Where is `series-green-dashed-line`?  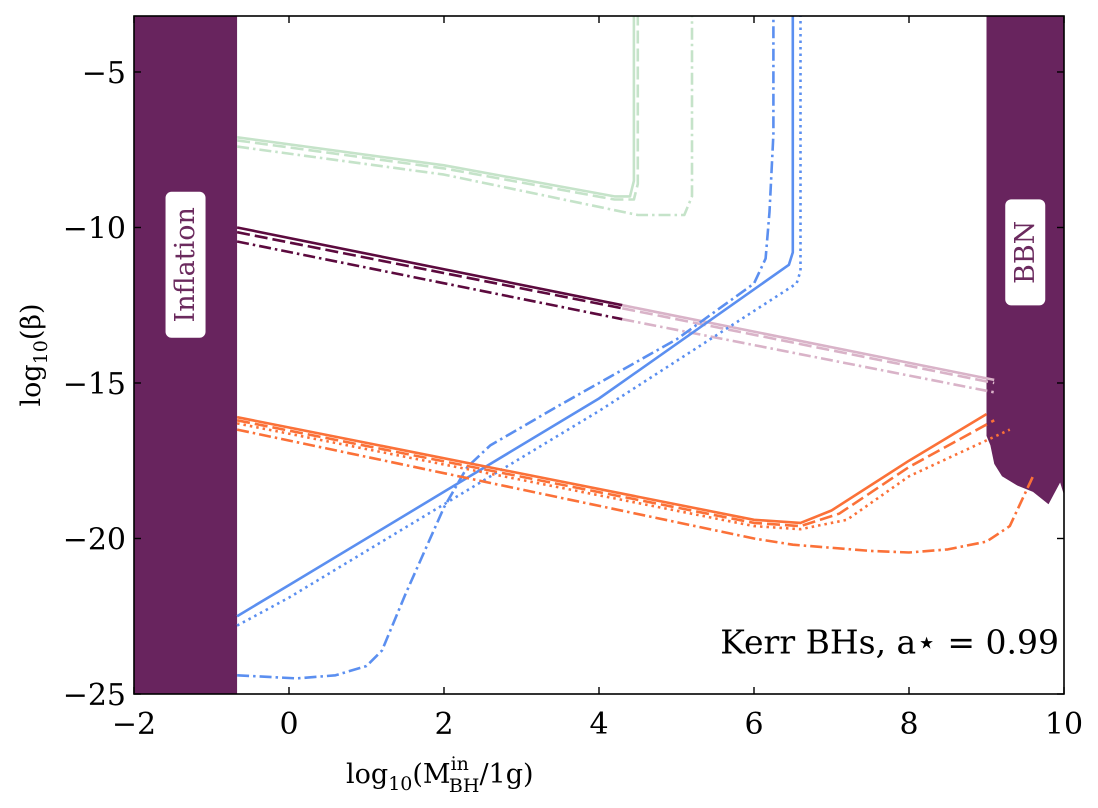 series-green-dashed-line is located at coordinates (438, 108).